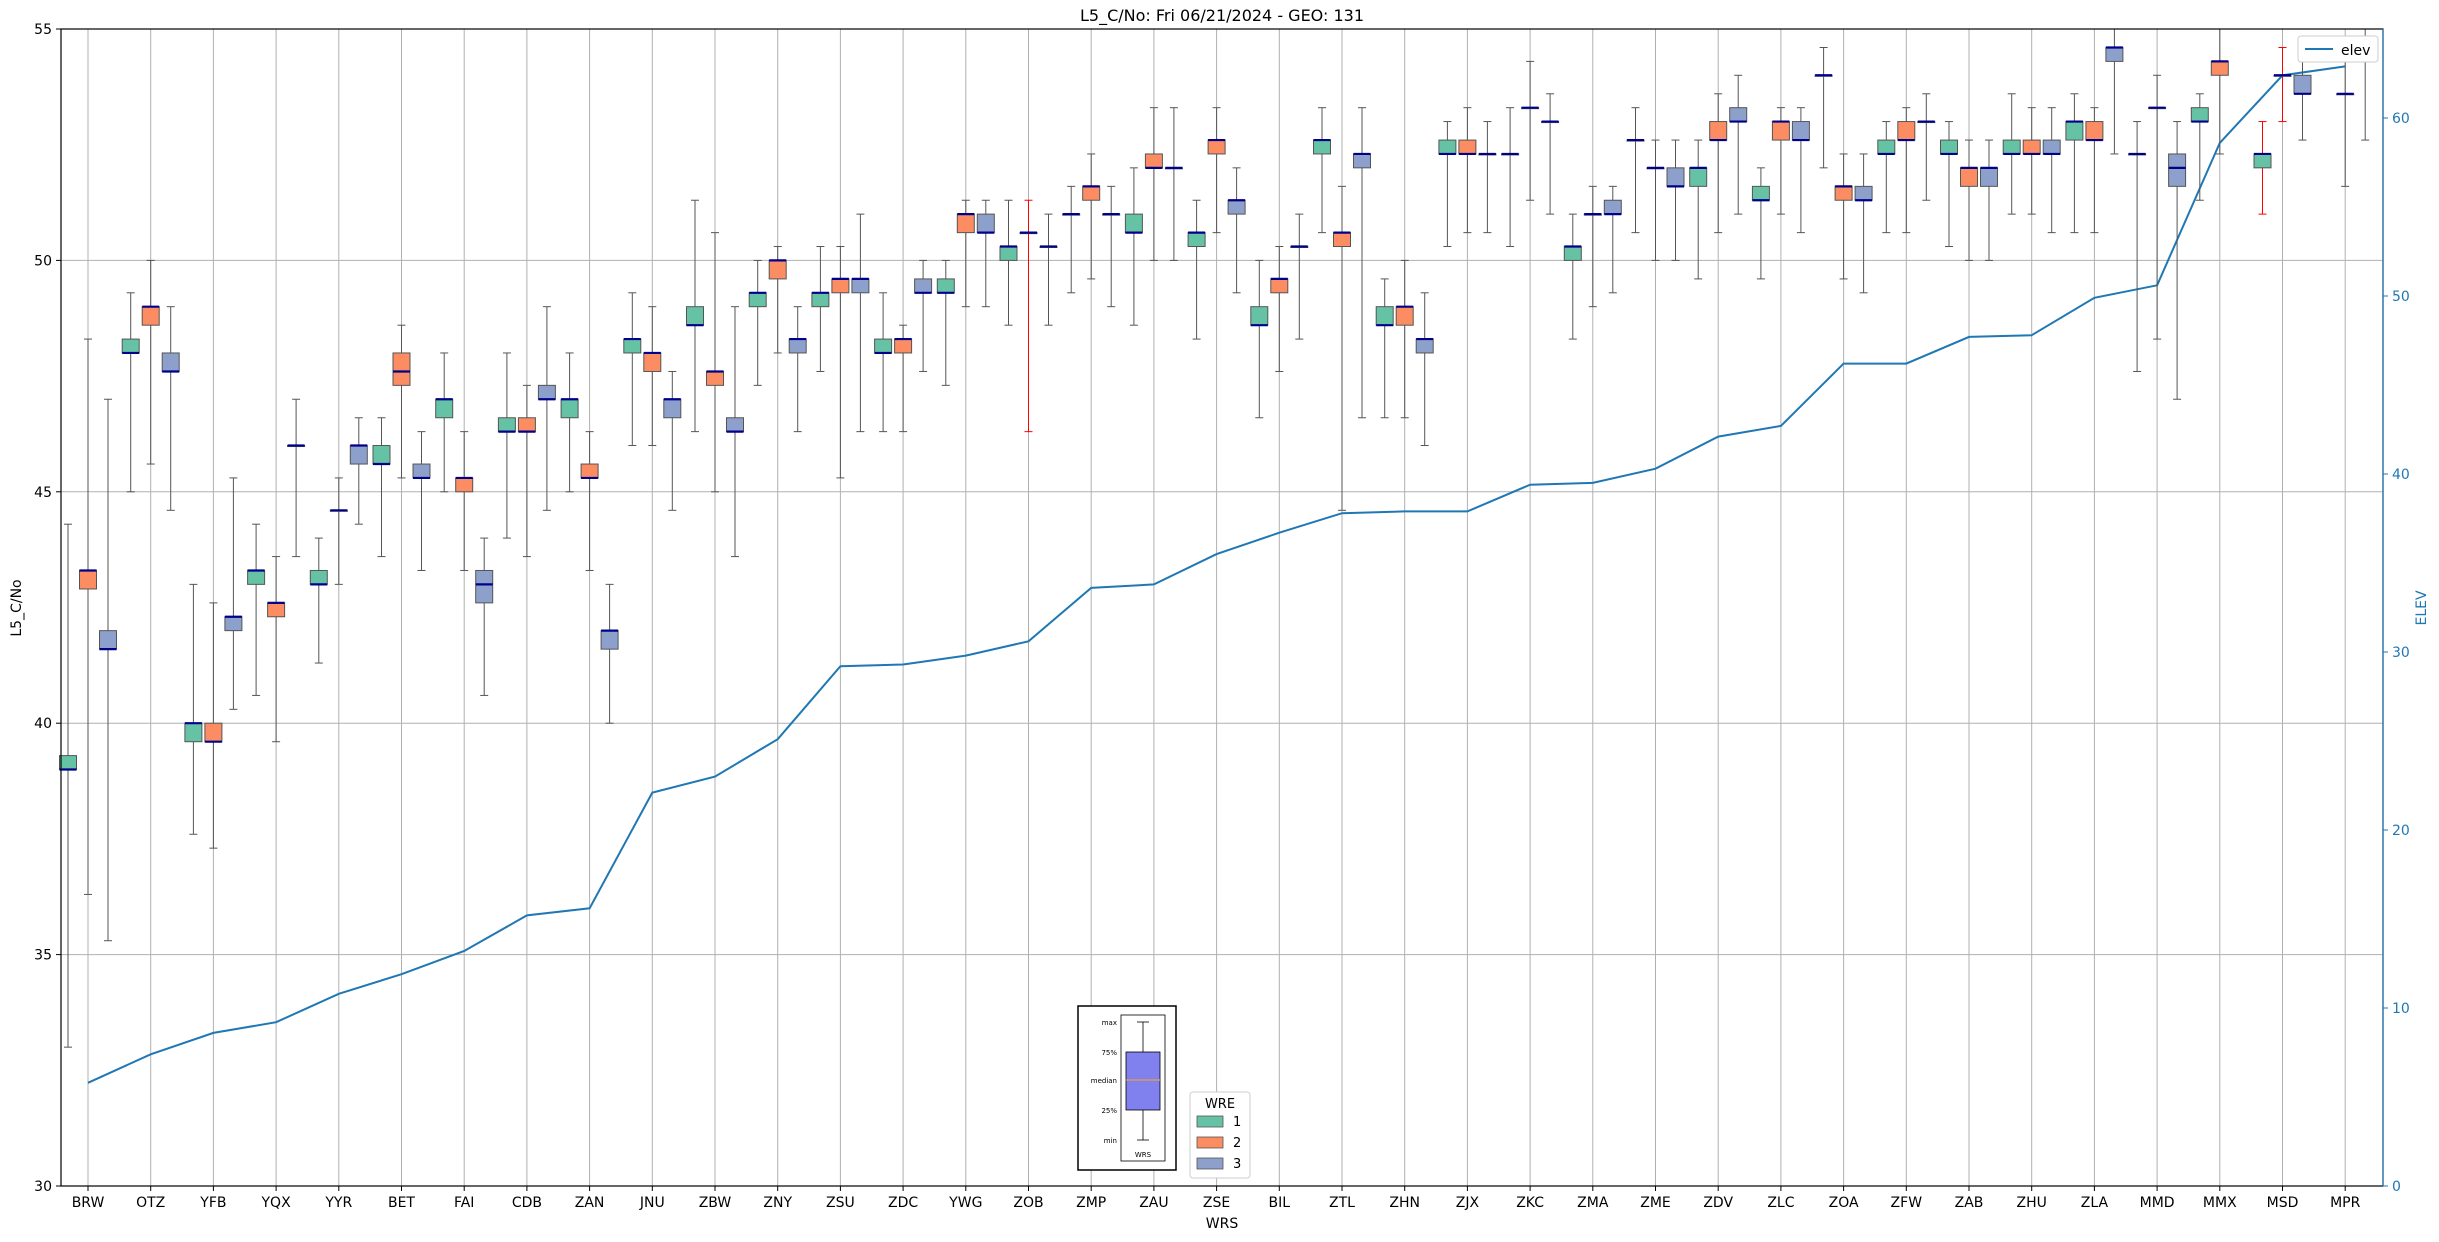  Describe the element at coordinates (2401, 119) in the screenshot. I see `y2-tick-label: 60` at that location.